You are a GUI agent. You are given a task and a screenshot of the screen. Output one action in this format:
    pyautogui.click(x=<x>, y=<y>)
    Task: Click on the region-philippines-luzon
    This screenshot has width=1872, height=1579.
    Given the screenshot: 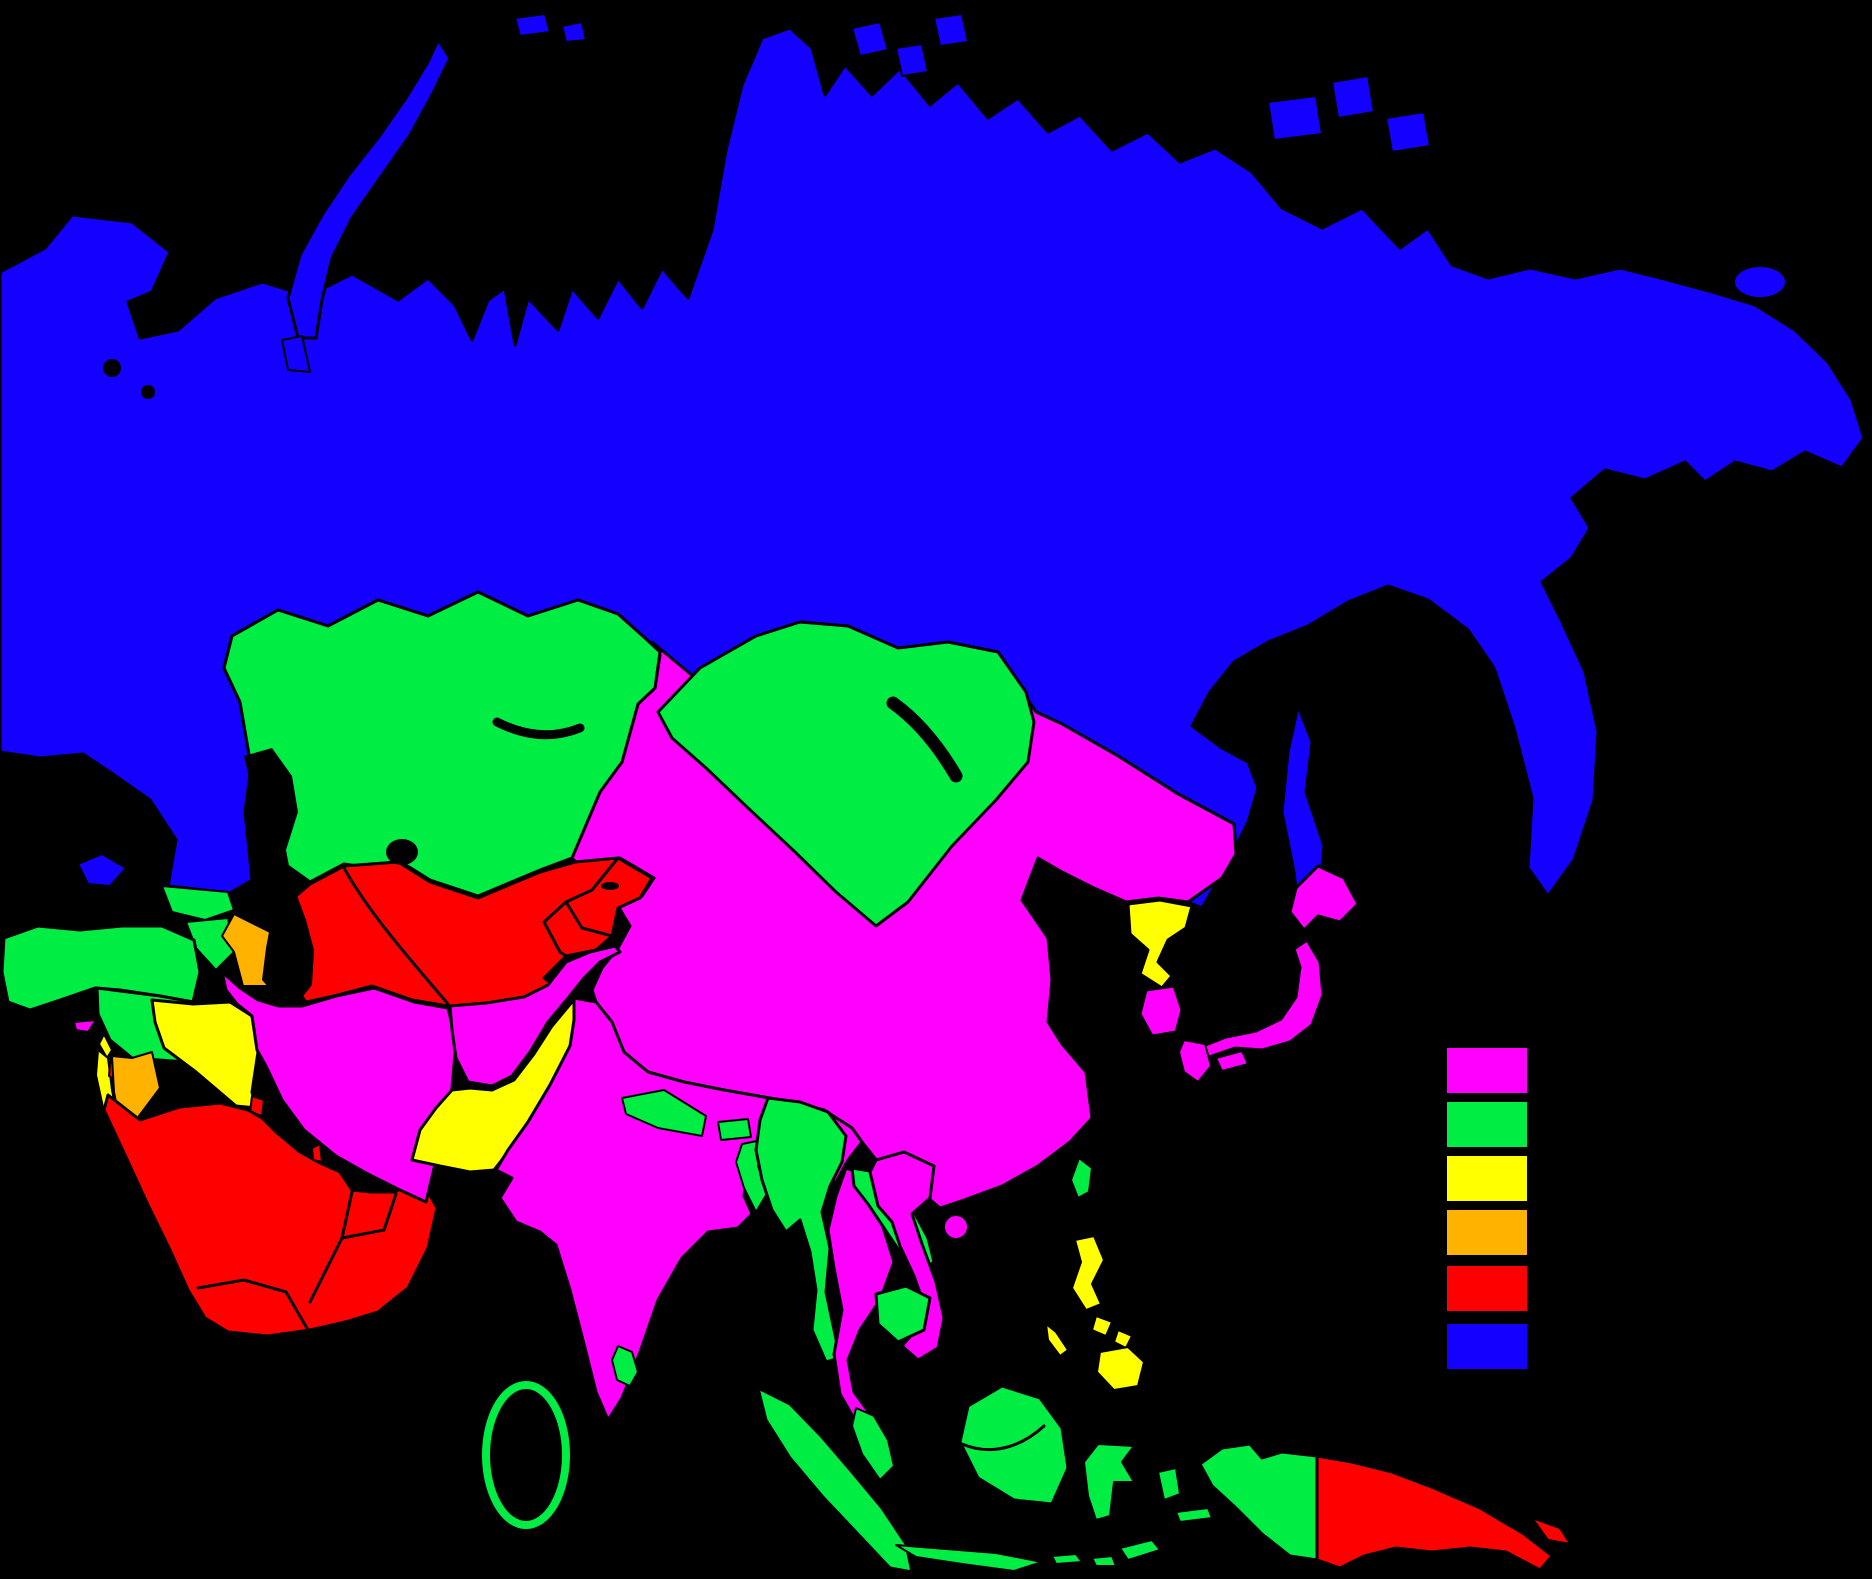 What is the action you would take?
    pyautogui.click(x=1088, y=1273)
    